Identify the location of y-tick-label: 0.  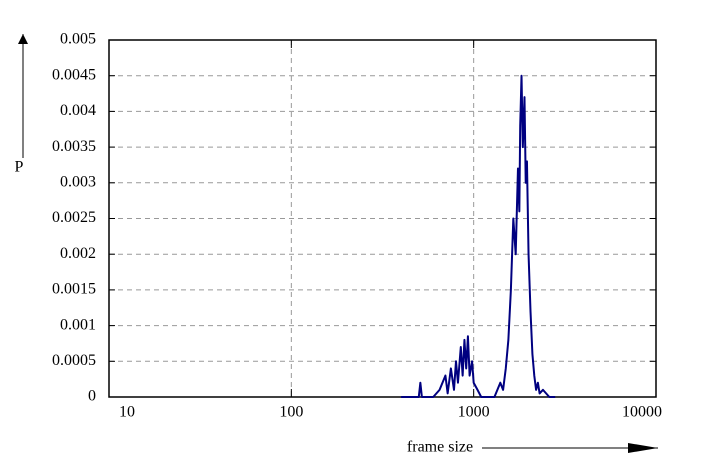
(92, 396).